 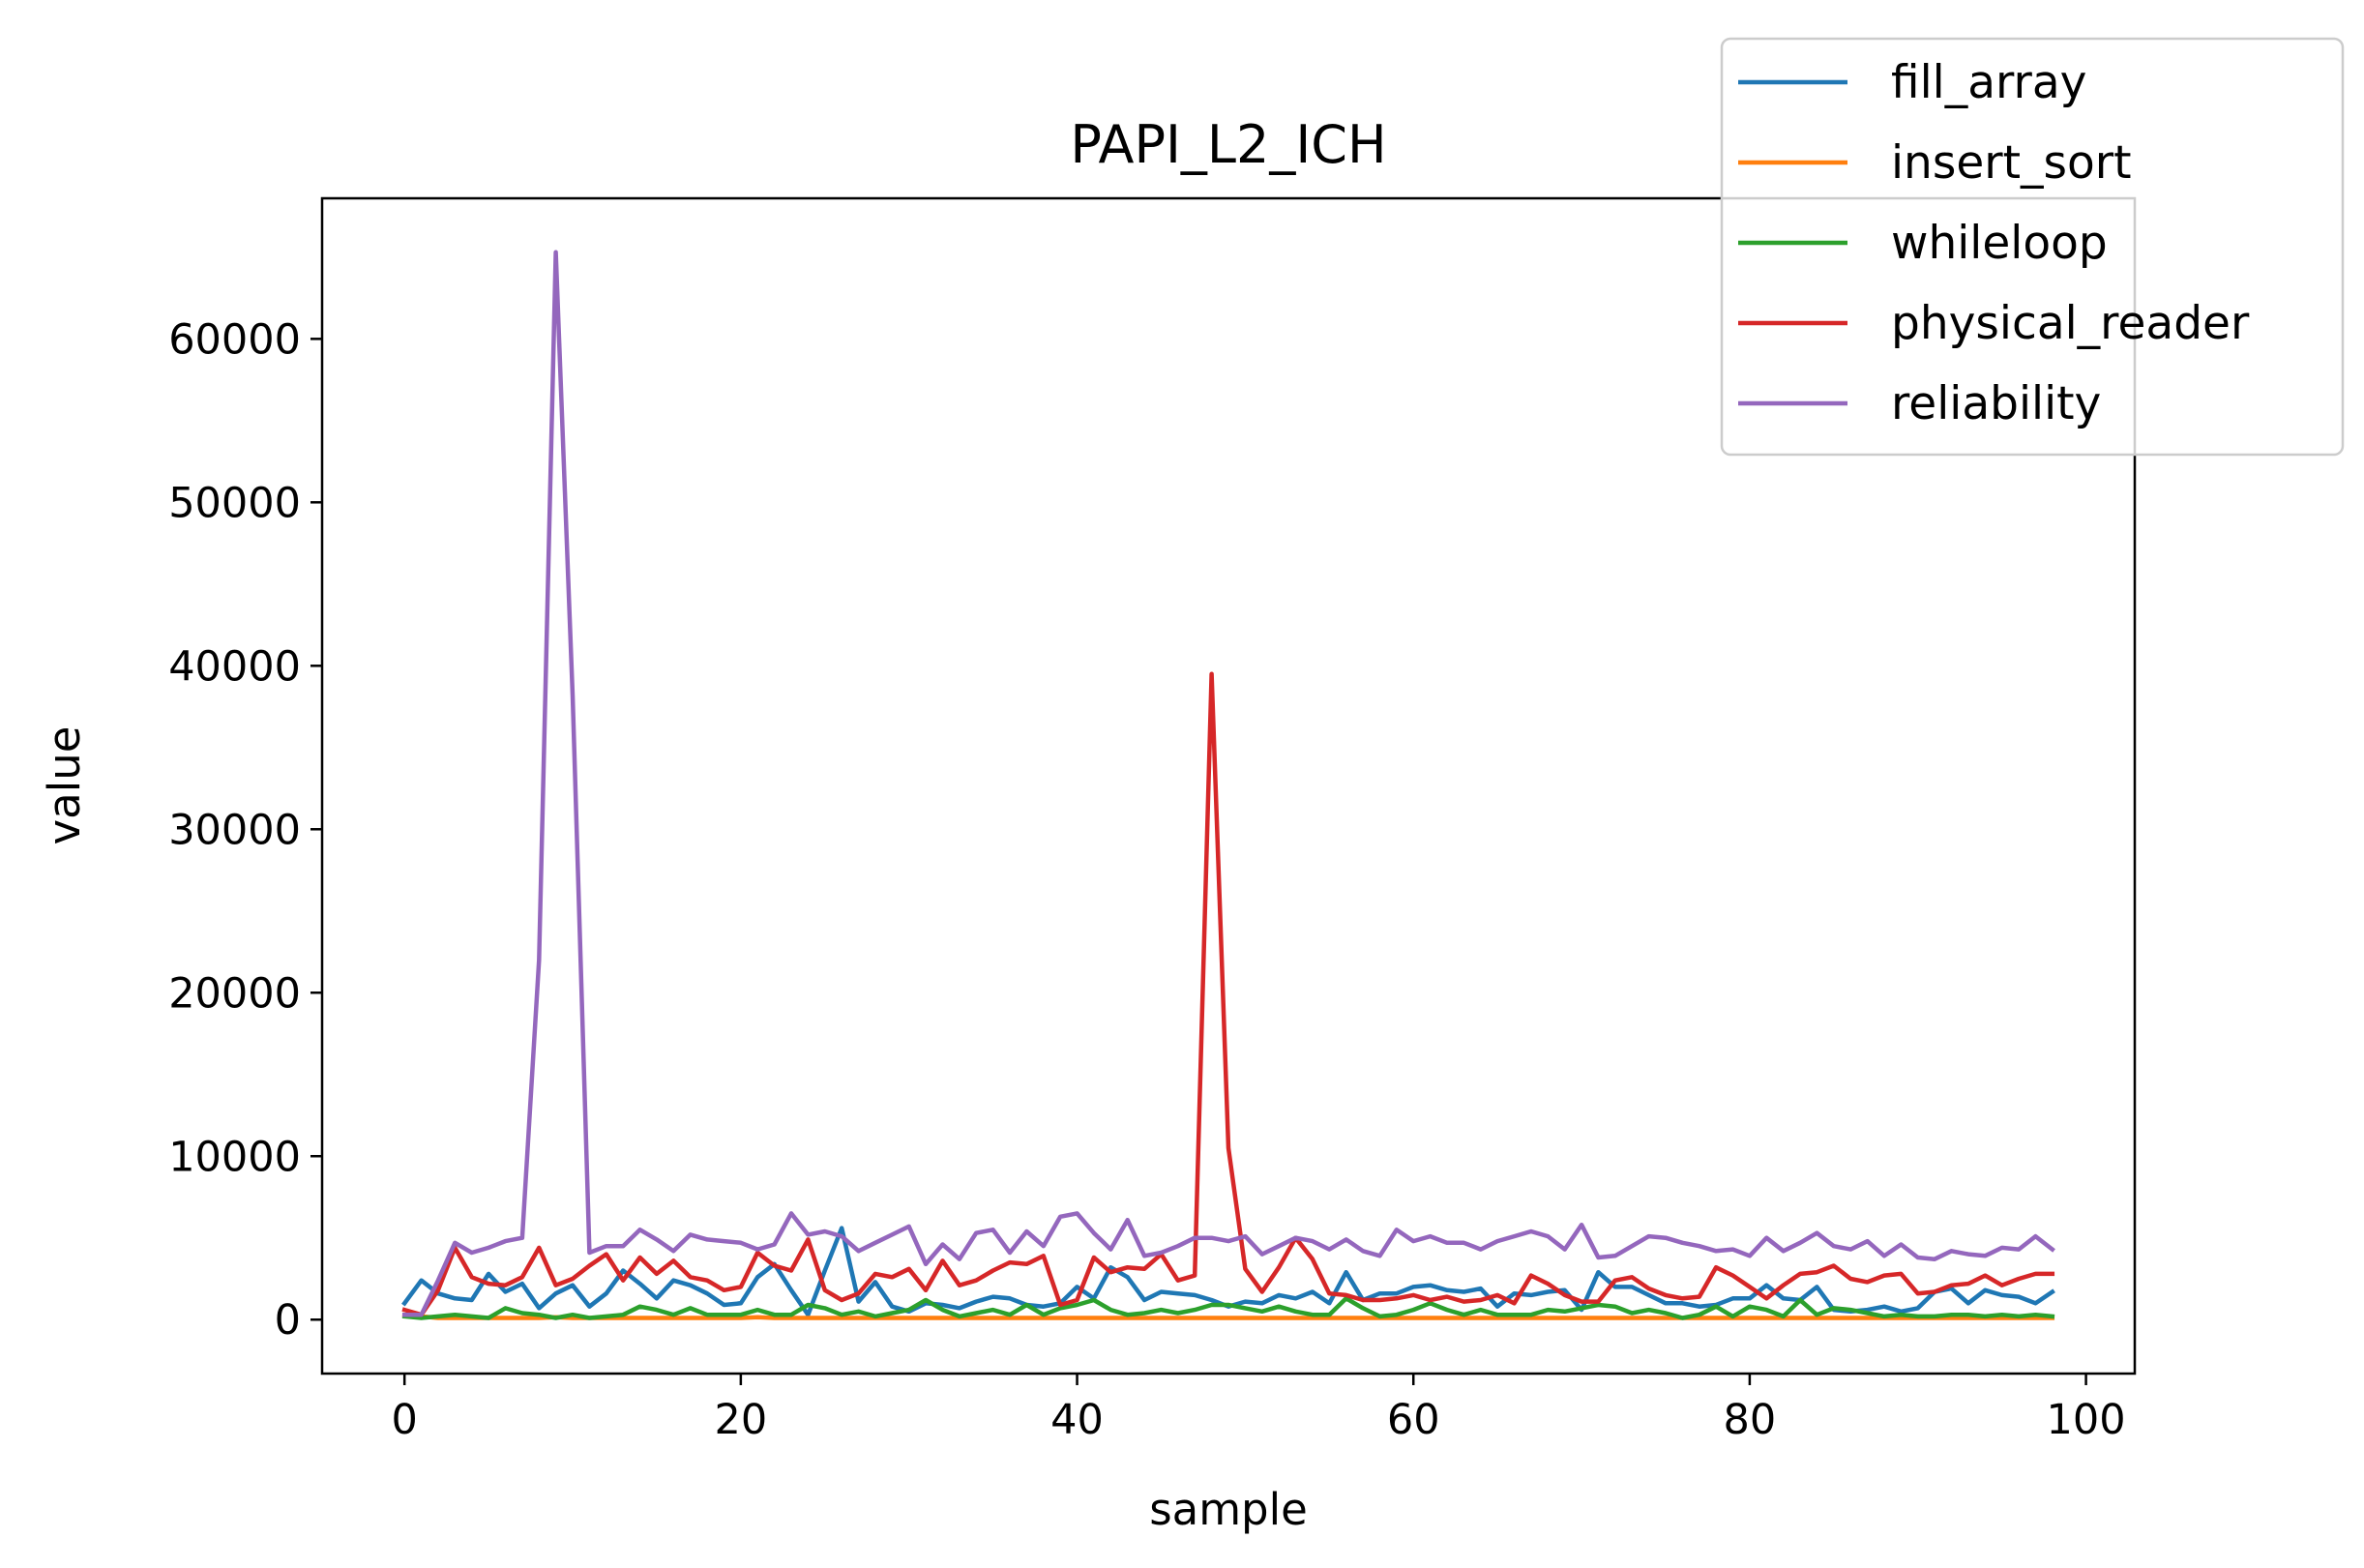 What do you see at coordinates (1228, 1510) in the screenshot?
I see `x-axis-label: sample` at bounding box center [1228, 1510].